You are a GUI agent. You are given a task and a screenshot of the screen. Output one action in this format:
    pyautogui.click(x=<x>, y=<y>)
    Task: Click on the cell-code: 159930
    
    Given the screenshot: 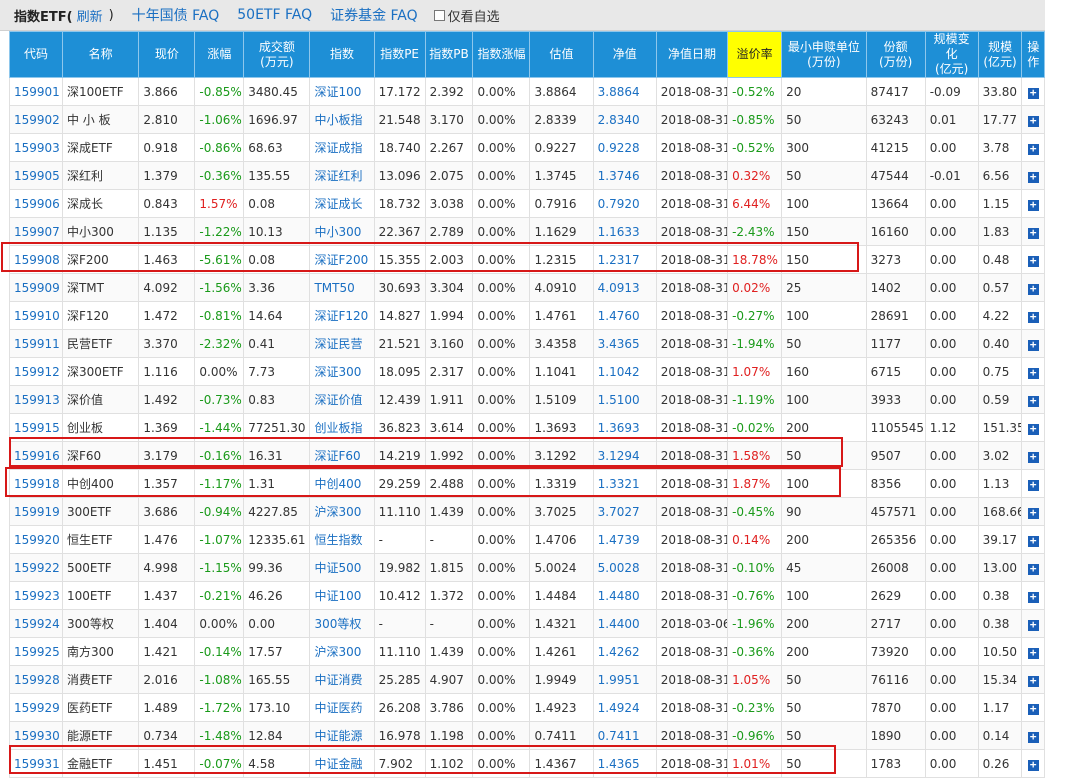 What is the action you would take?
    pyautogui.click(x=36, y=735)
    